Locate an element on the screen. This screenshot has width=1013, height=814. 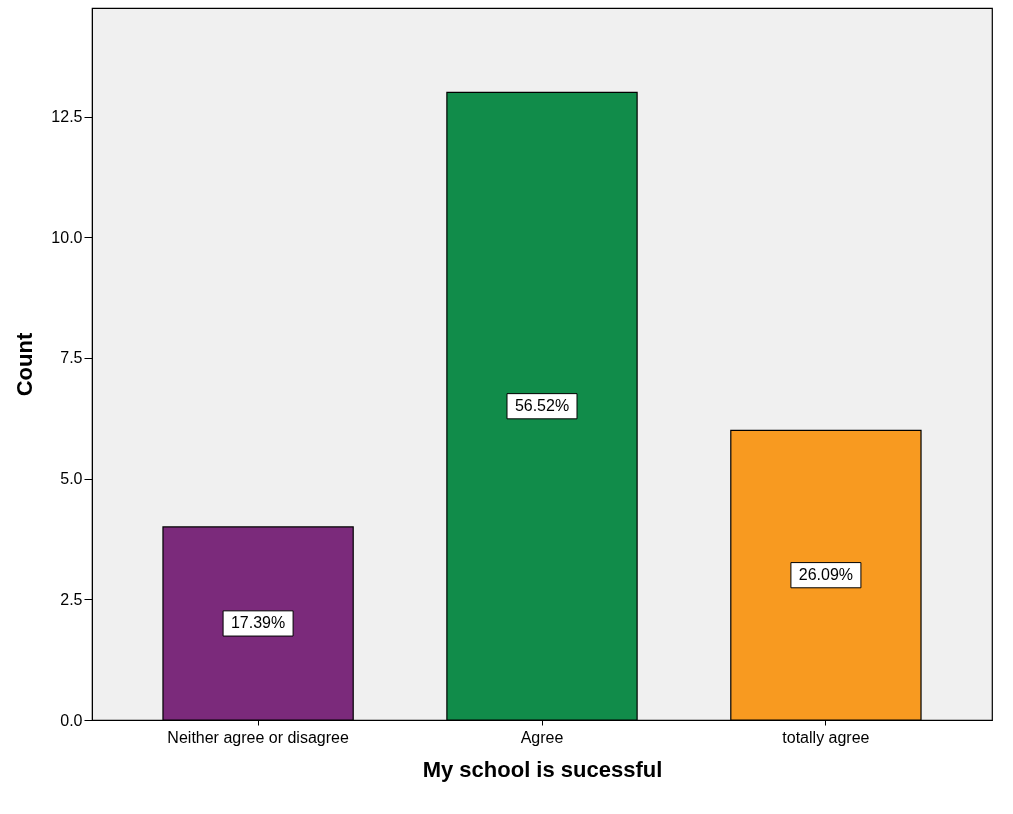
y-tick-label: 10.0 is located at coordinates (67, 237).